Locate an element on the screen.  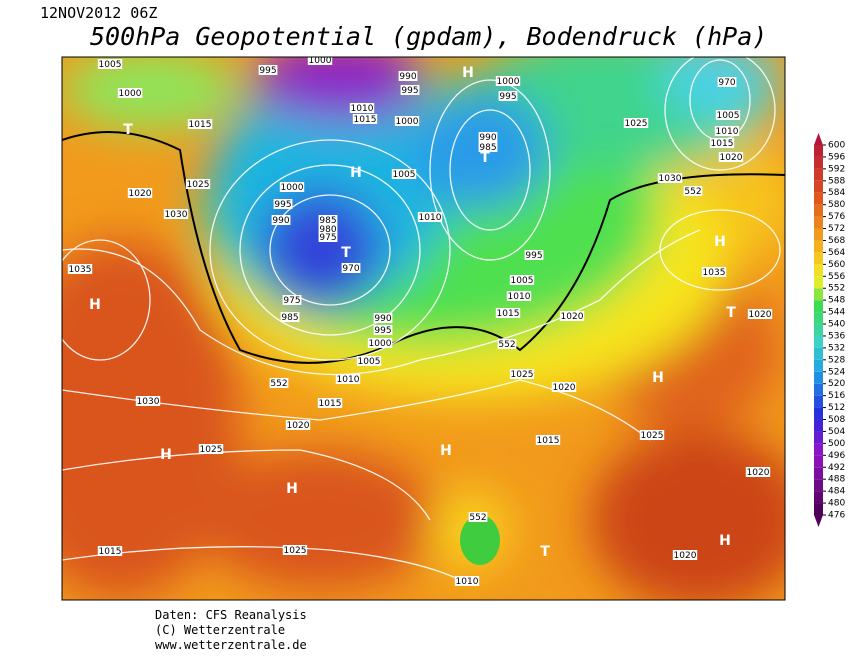
colorbar-label: 588 is located at coordinates (836, 181).